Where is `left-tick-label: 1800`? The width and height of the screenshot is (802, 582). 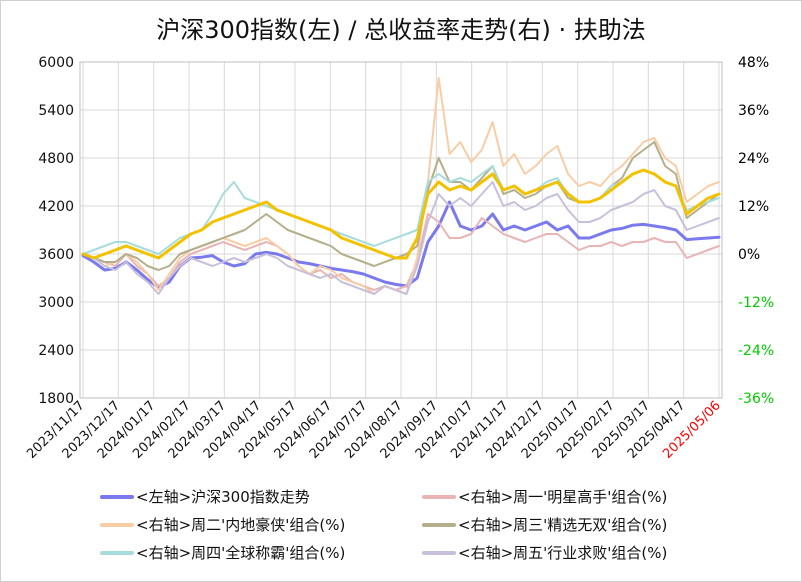 left-tick-label: 1800 is located at coordinates (56, 399).